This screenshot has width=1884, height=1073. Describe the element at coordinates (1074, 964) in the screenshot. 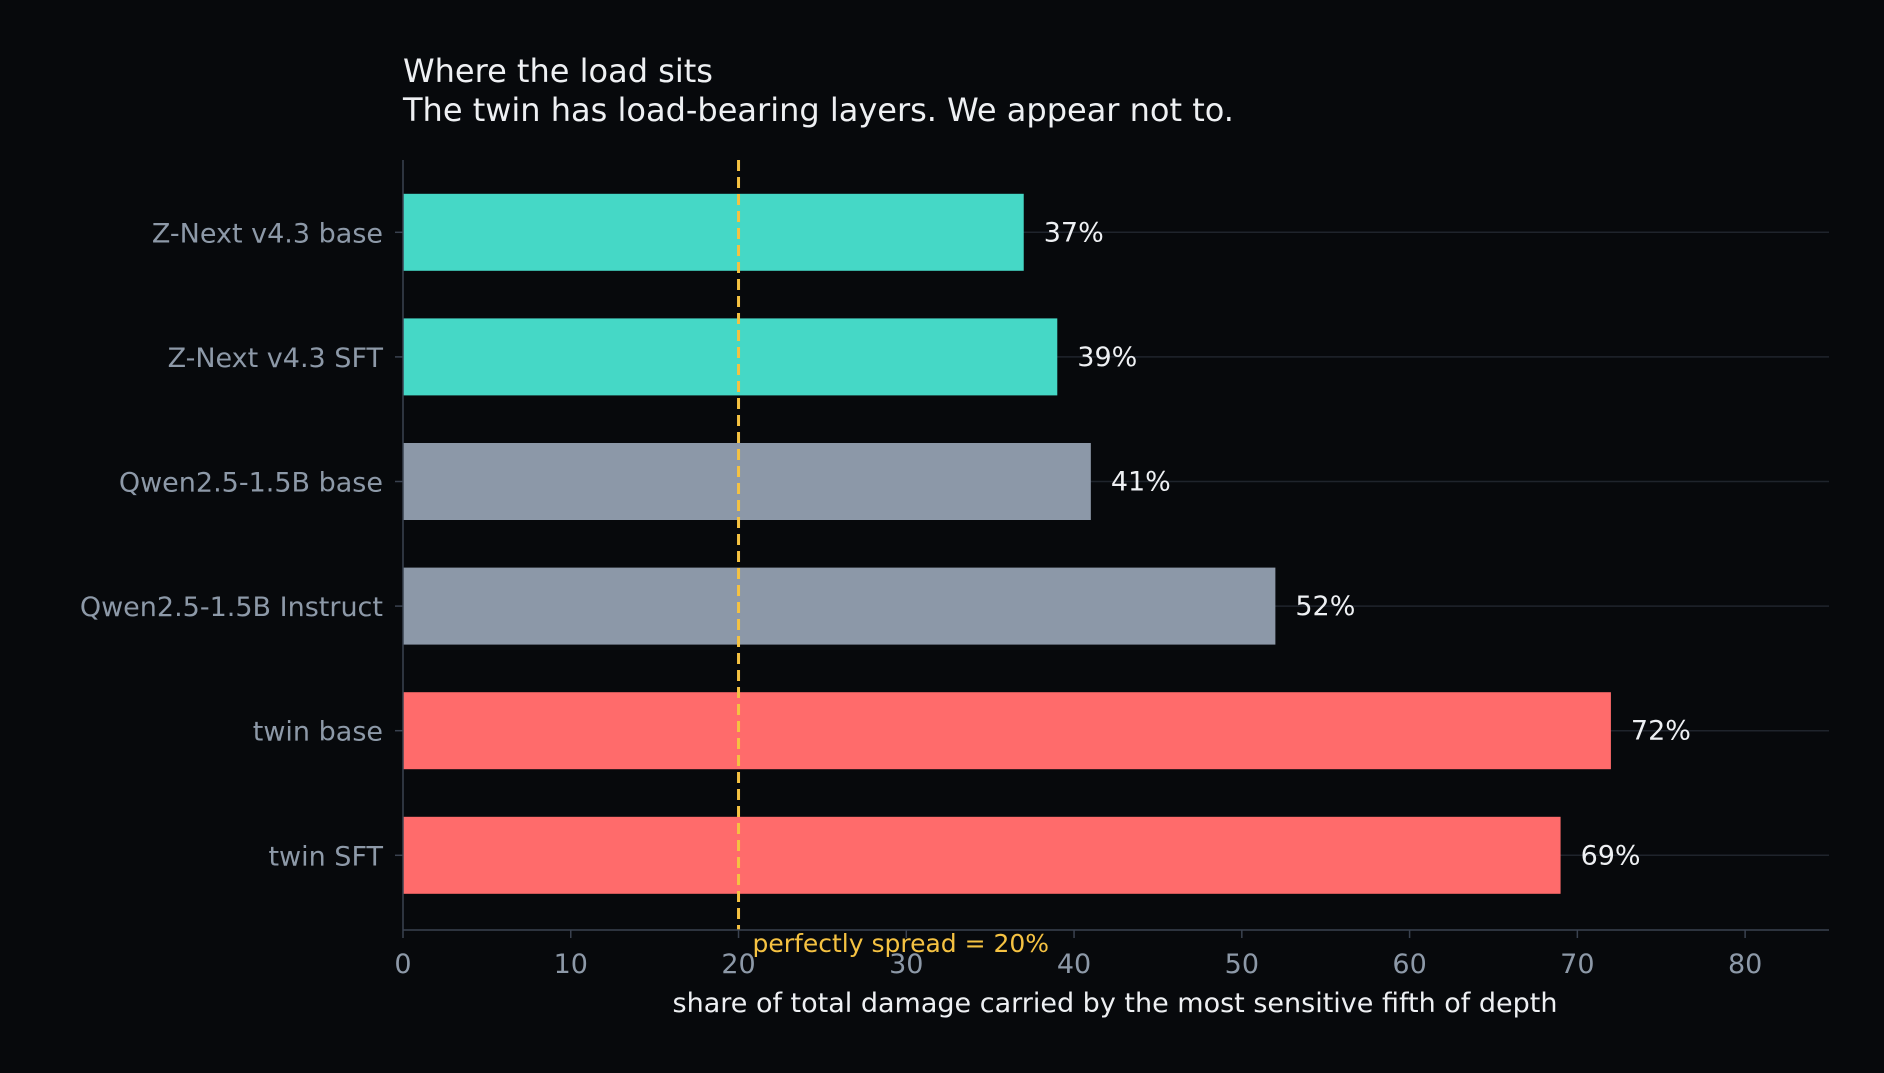

I see `x-tick-label: 40` at that location.